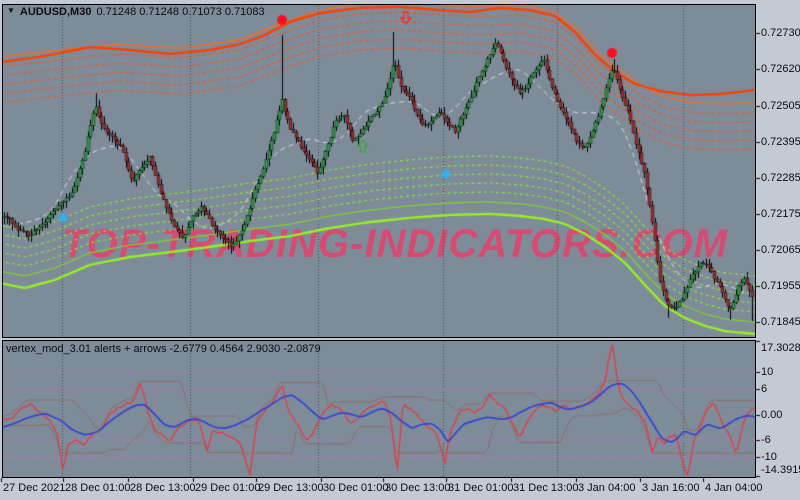 The height and width of the screenshot is (500, 800). What do you see at coordinates (780, 106) in the screenshot?
I see `price-axis-label: 0.72505` at bounding box center [780, 106].